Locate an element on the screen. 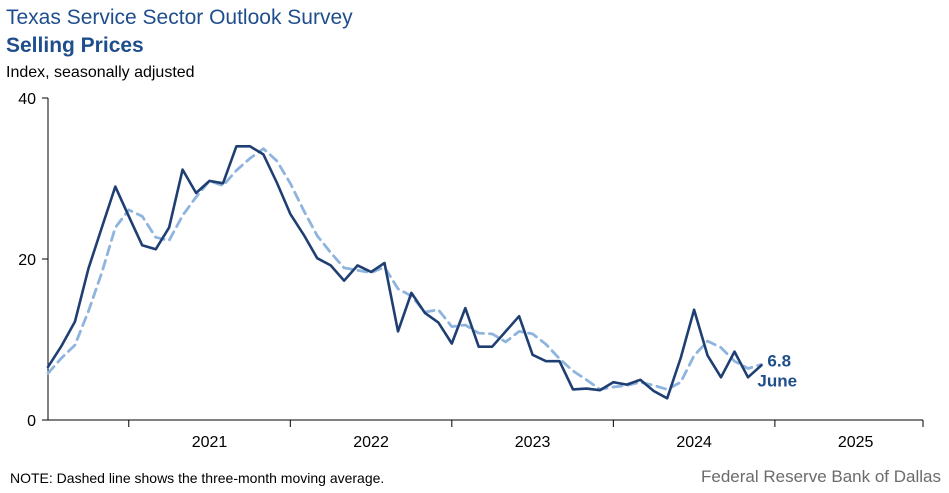 Image resolution: width=949 pixels, height=493 pixels. y-tick-label: 20 is located at coordinates (27, 260).